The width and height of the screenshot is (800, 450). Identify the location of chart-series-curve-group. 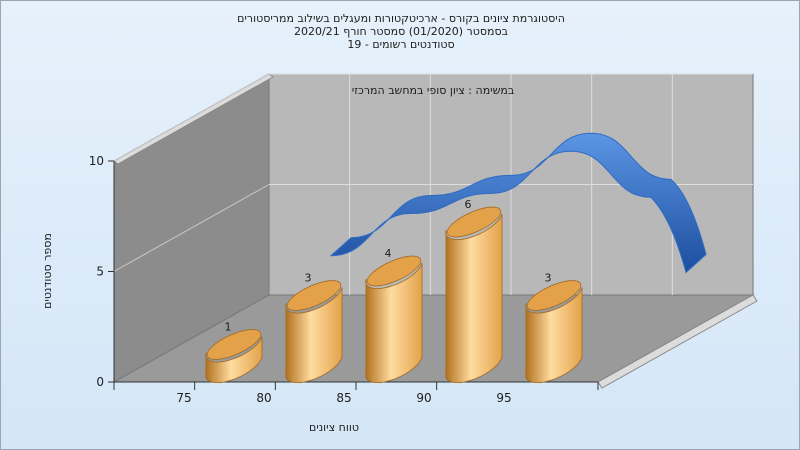
(518, 203).